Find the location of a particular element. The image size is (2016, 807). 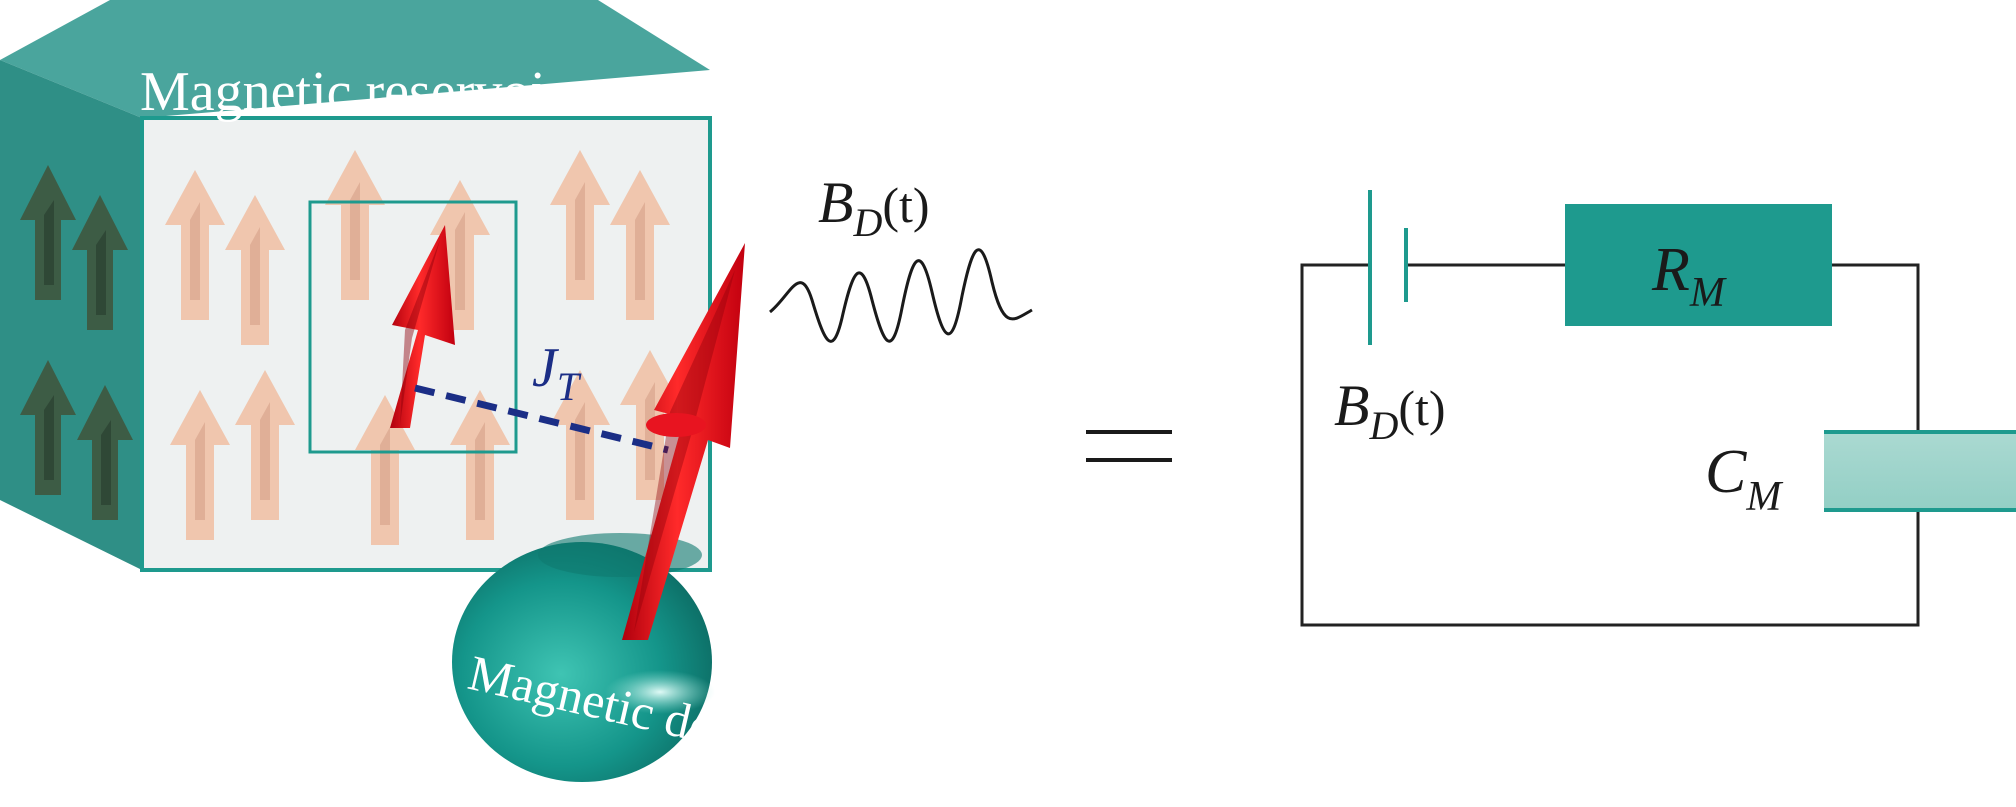

circuit-wire-right is located at coordinates (1876, 347).